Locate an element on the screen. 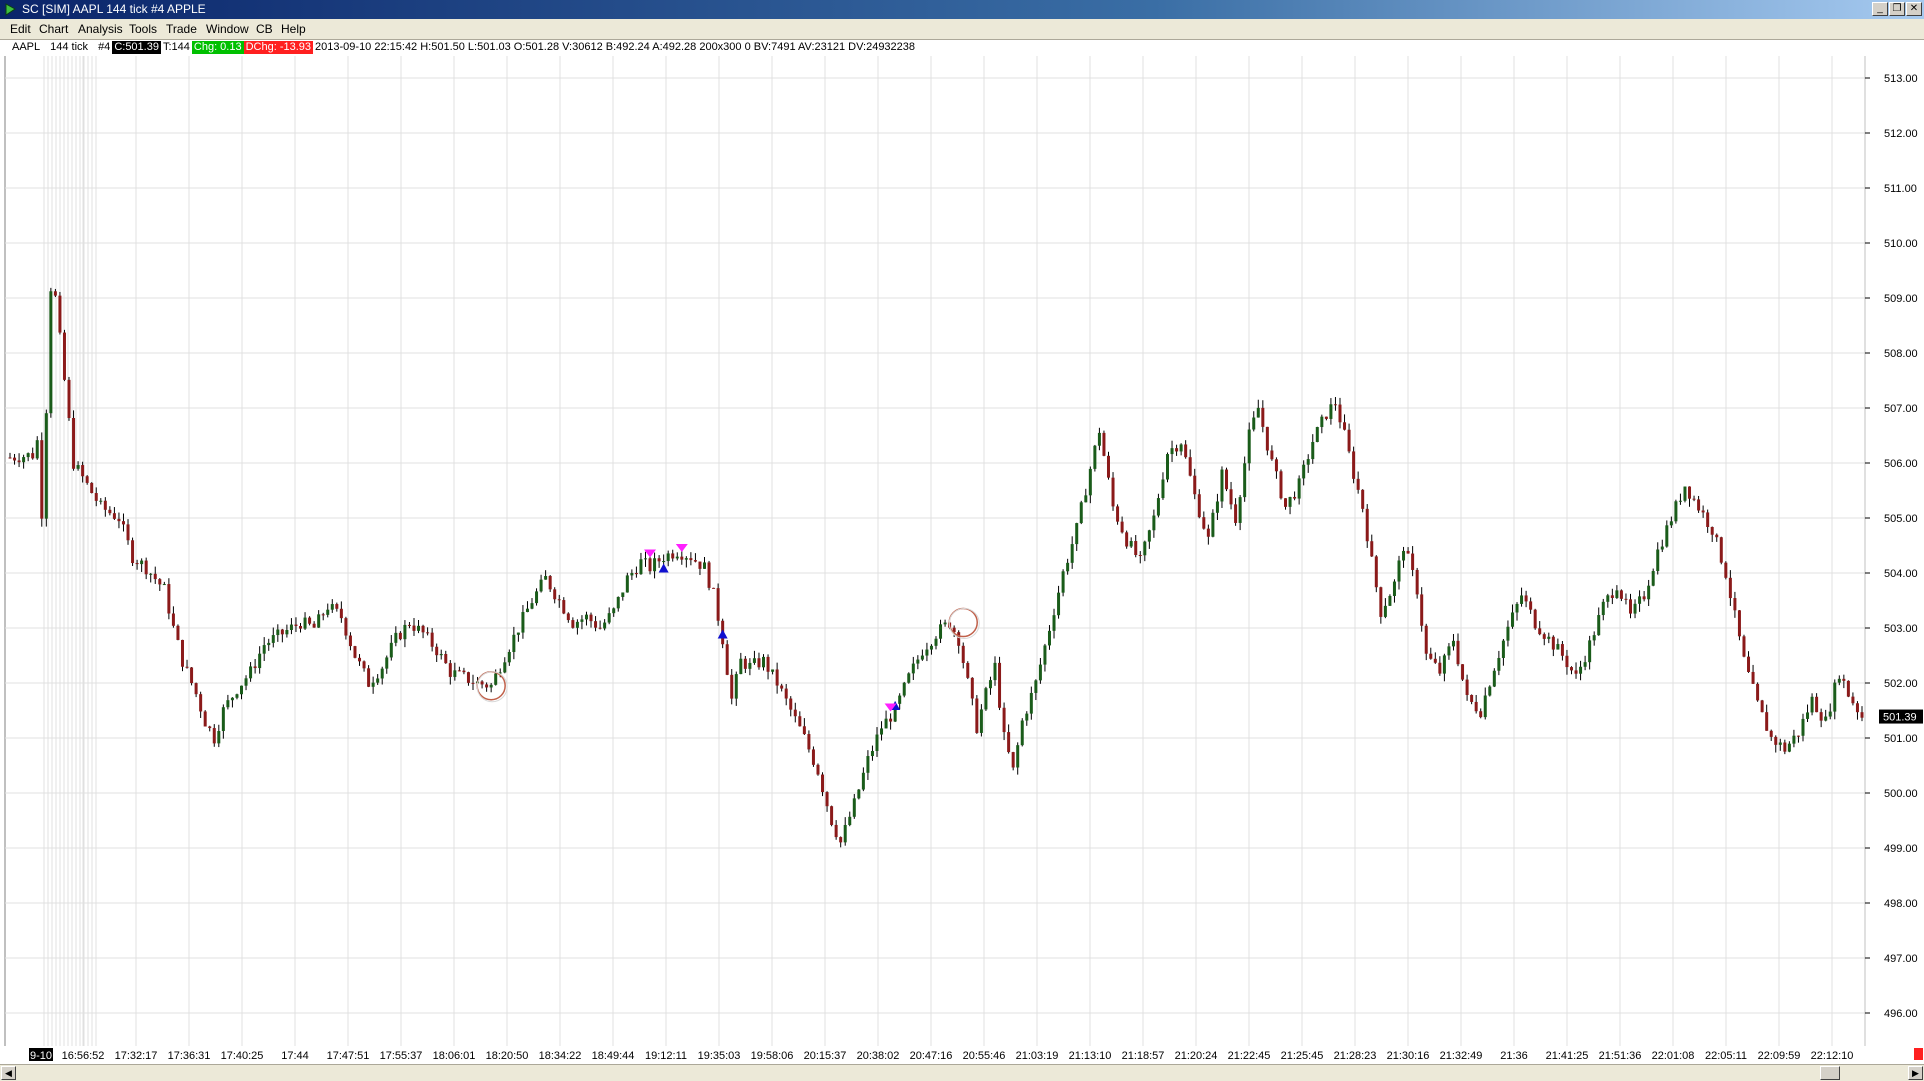  menu-analysis: Analysis is located at coordinates (100, 29).